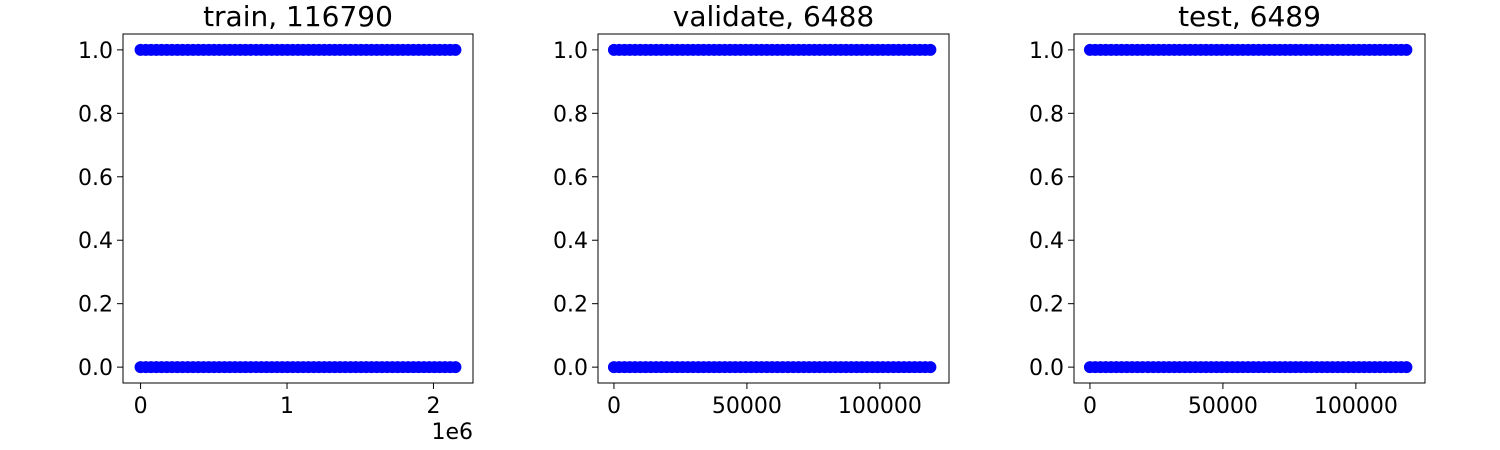 This screenshot has width=1500, height=450. I want to click on chart-title: validate, 6488, so click(773, 16).